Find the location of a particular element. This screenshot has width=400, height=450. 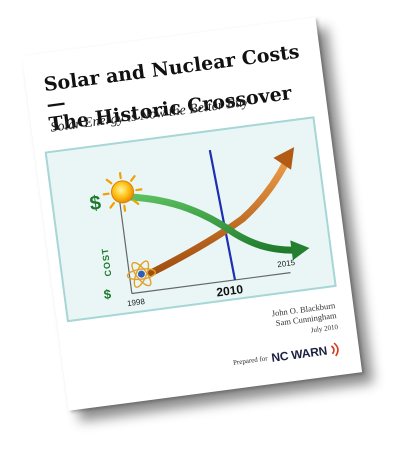

prepared-for: Prepared for NC WARN is located at coordinates (287, 356).